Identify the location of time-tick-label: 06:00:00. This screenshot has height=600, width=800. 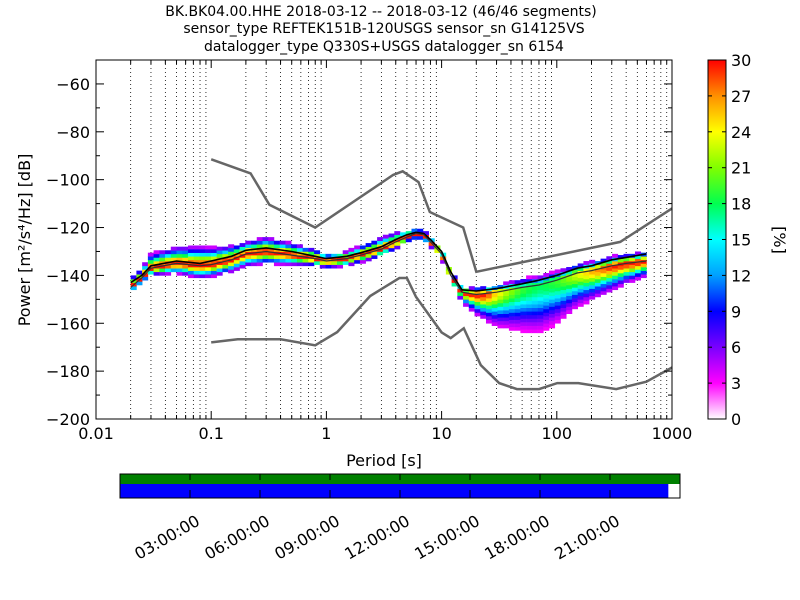
(237, 537).